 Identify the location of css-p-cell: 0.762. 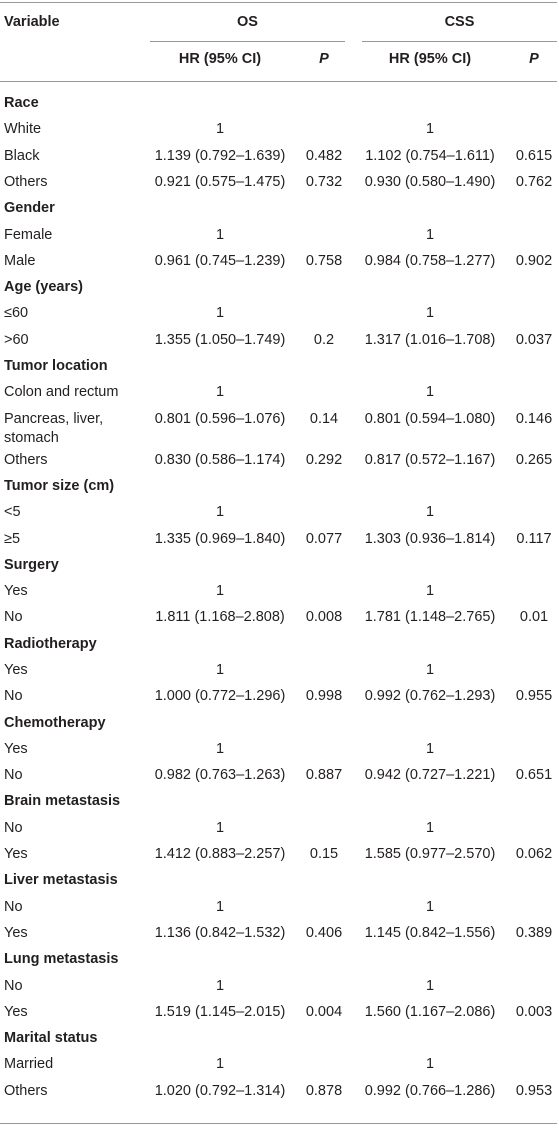
(534, 182).